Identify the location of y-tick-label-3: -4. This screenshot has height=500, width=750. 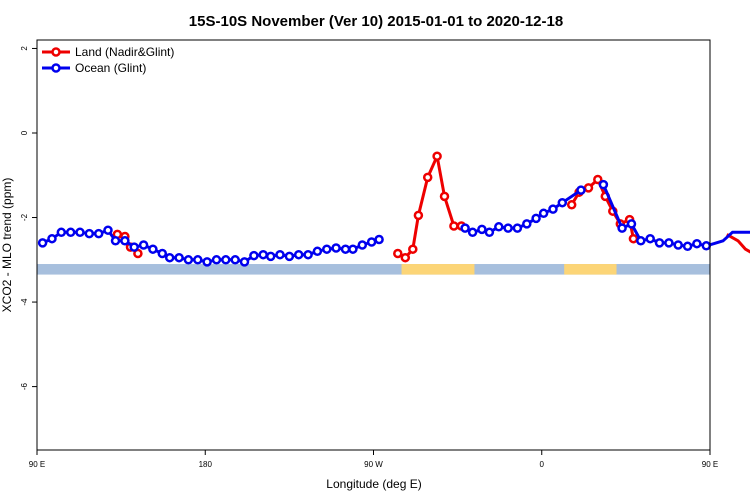
(24, 302).